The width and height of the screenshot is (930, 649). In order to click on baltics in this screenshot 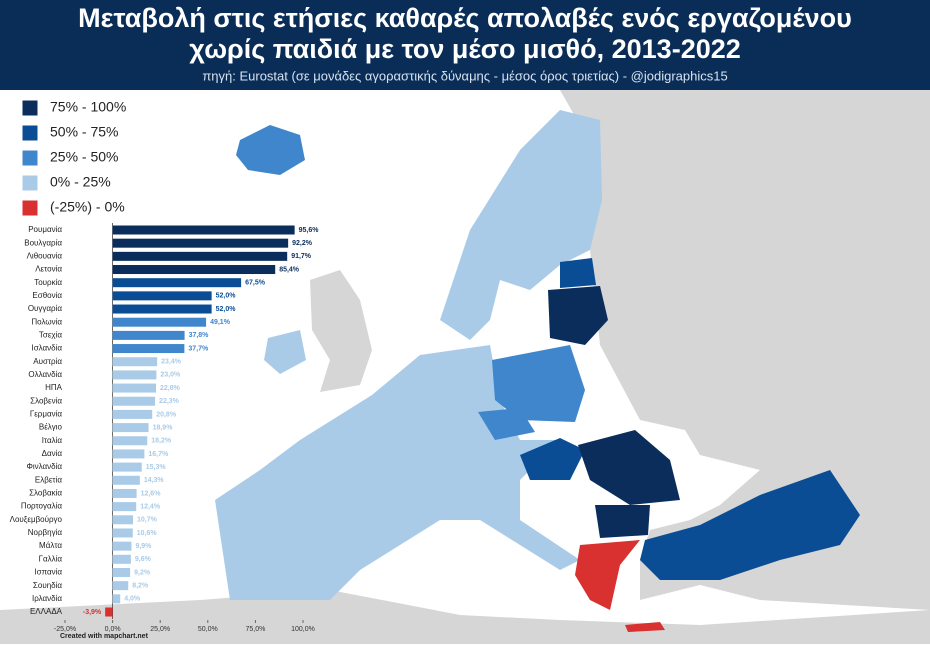, I will do `click(578, 315)`.